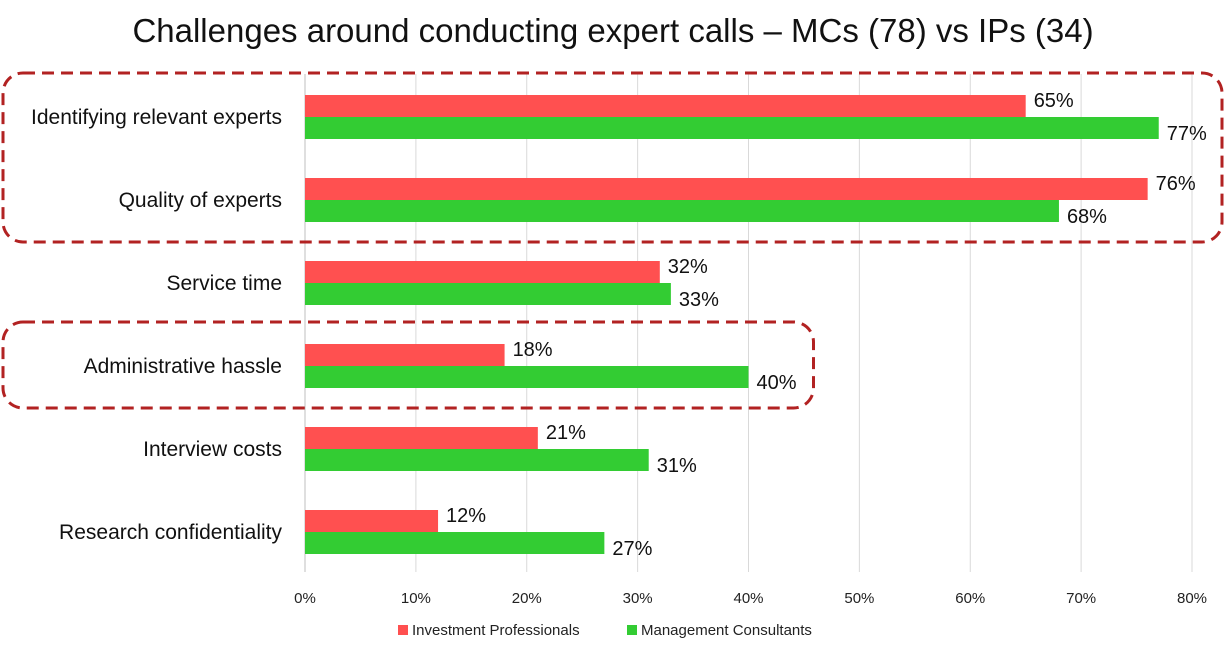 The width and height of the screenshot is (1226, 655). Describe the element at coordinates (200, 200) in the screenshot. I see `category-label: Quality of experts` at that location.